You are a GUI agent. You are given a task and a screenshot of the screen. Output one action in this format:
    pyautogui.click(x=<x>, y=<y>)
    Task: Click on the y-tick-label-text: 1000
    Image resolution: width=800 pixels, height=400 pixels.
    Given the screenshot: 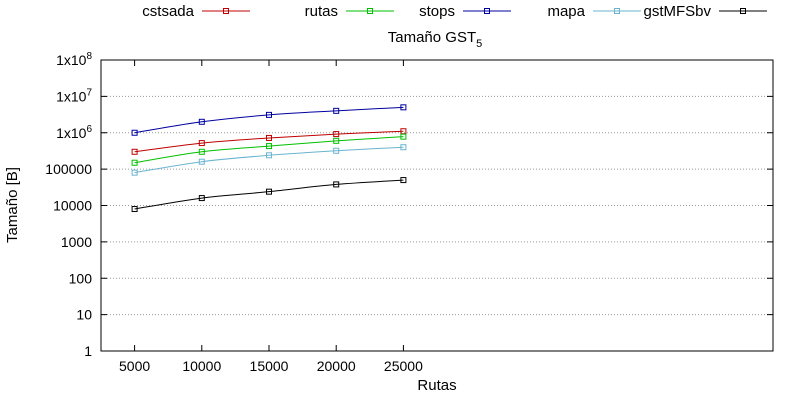 What is the action you would take?
    pyautogui.click(x=76, y=242)
    